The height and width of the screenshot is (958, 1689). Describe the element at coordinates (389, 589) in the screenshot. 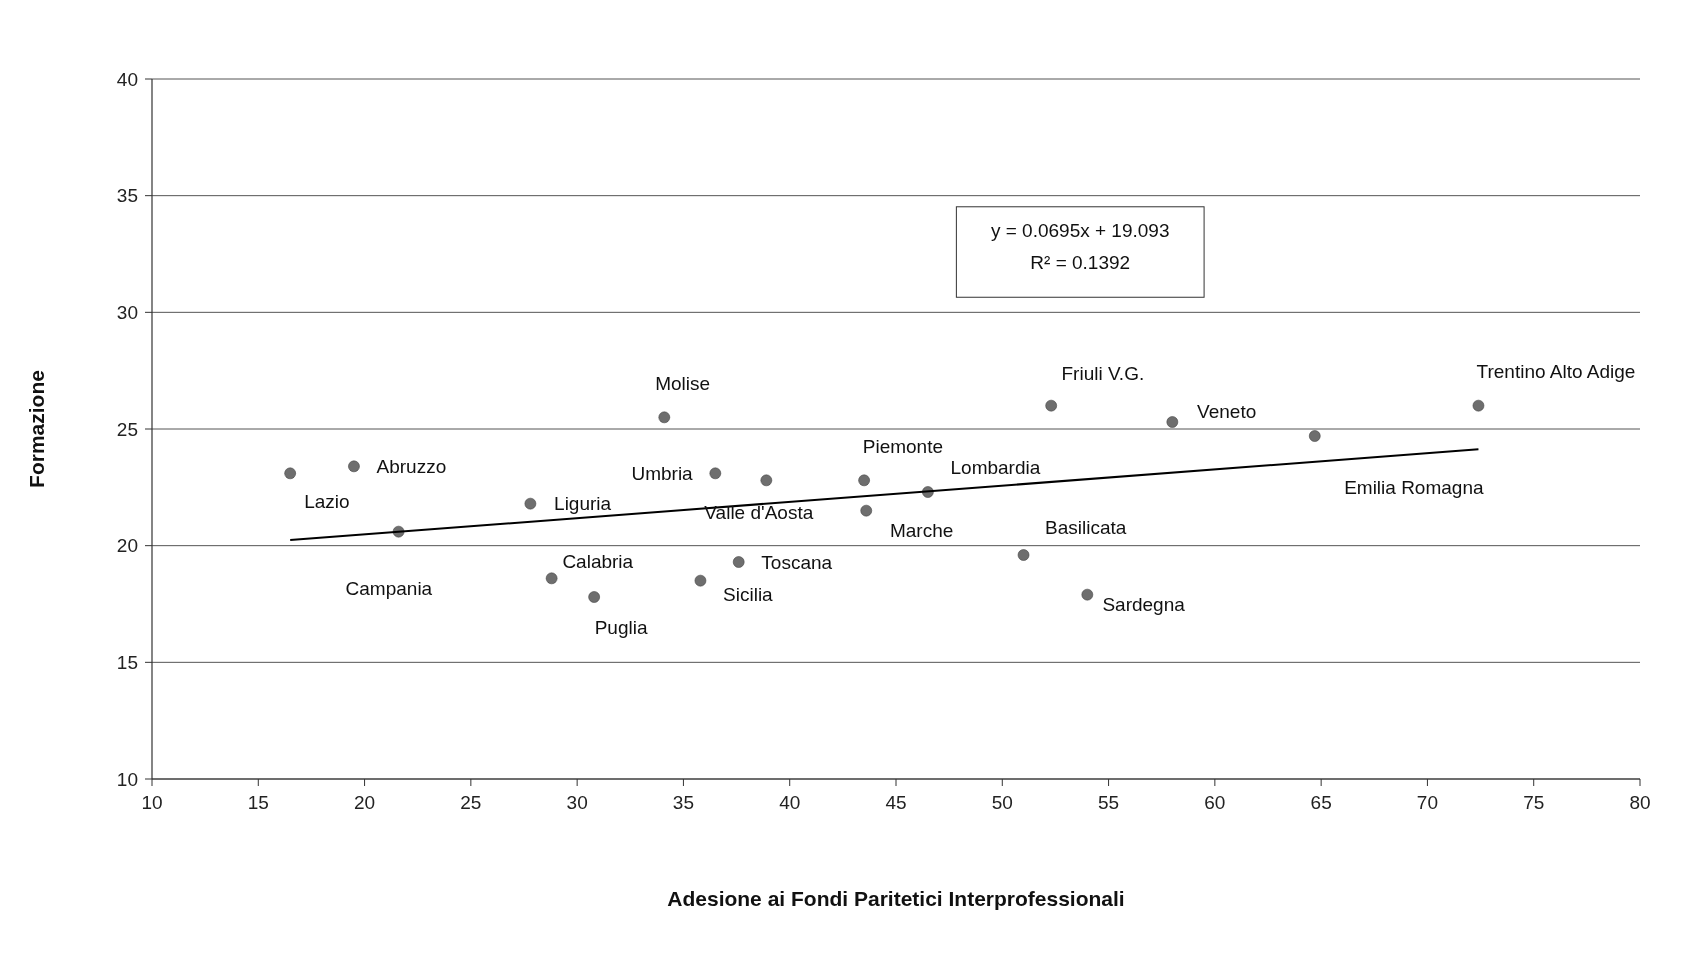

I see `annotation: Campania` at that location.